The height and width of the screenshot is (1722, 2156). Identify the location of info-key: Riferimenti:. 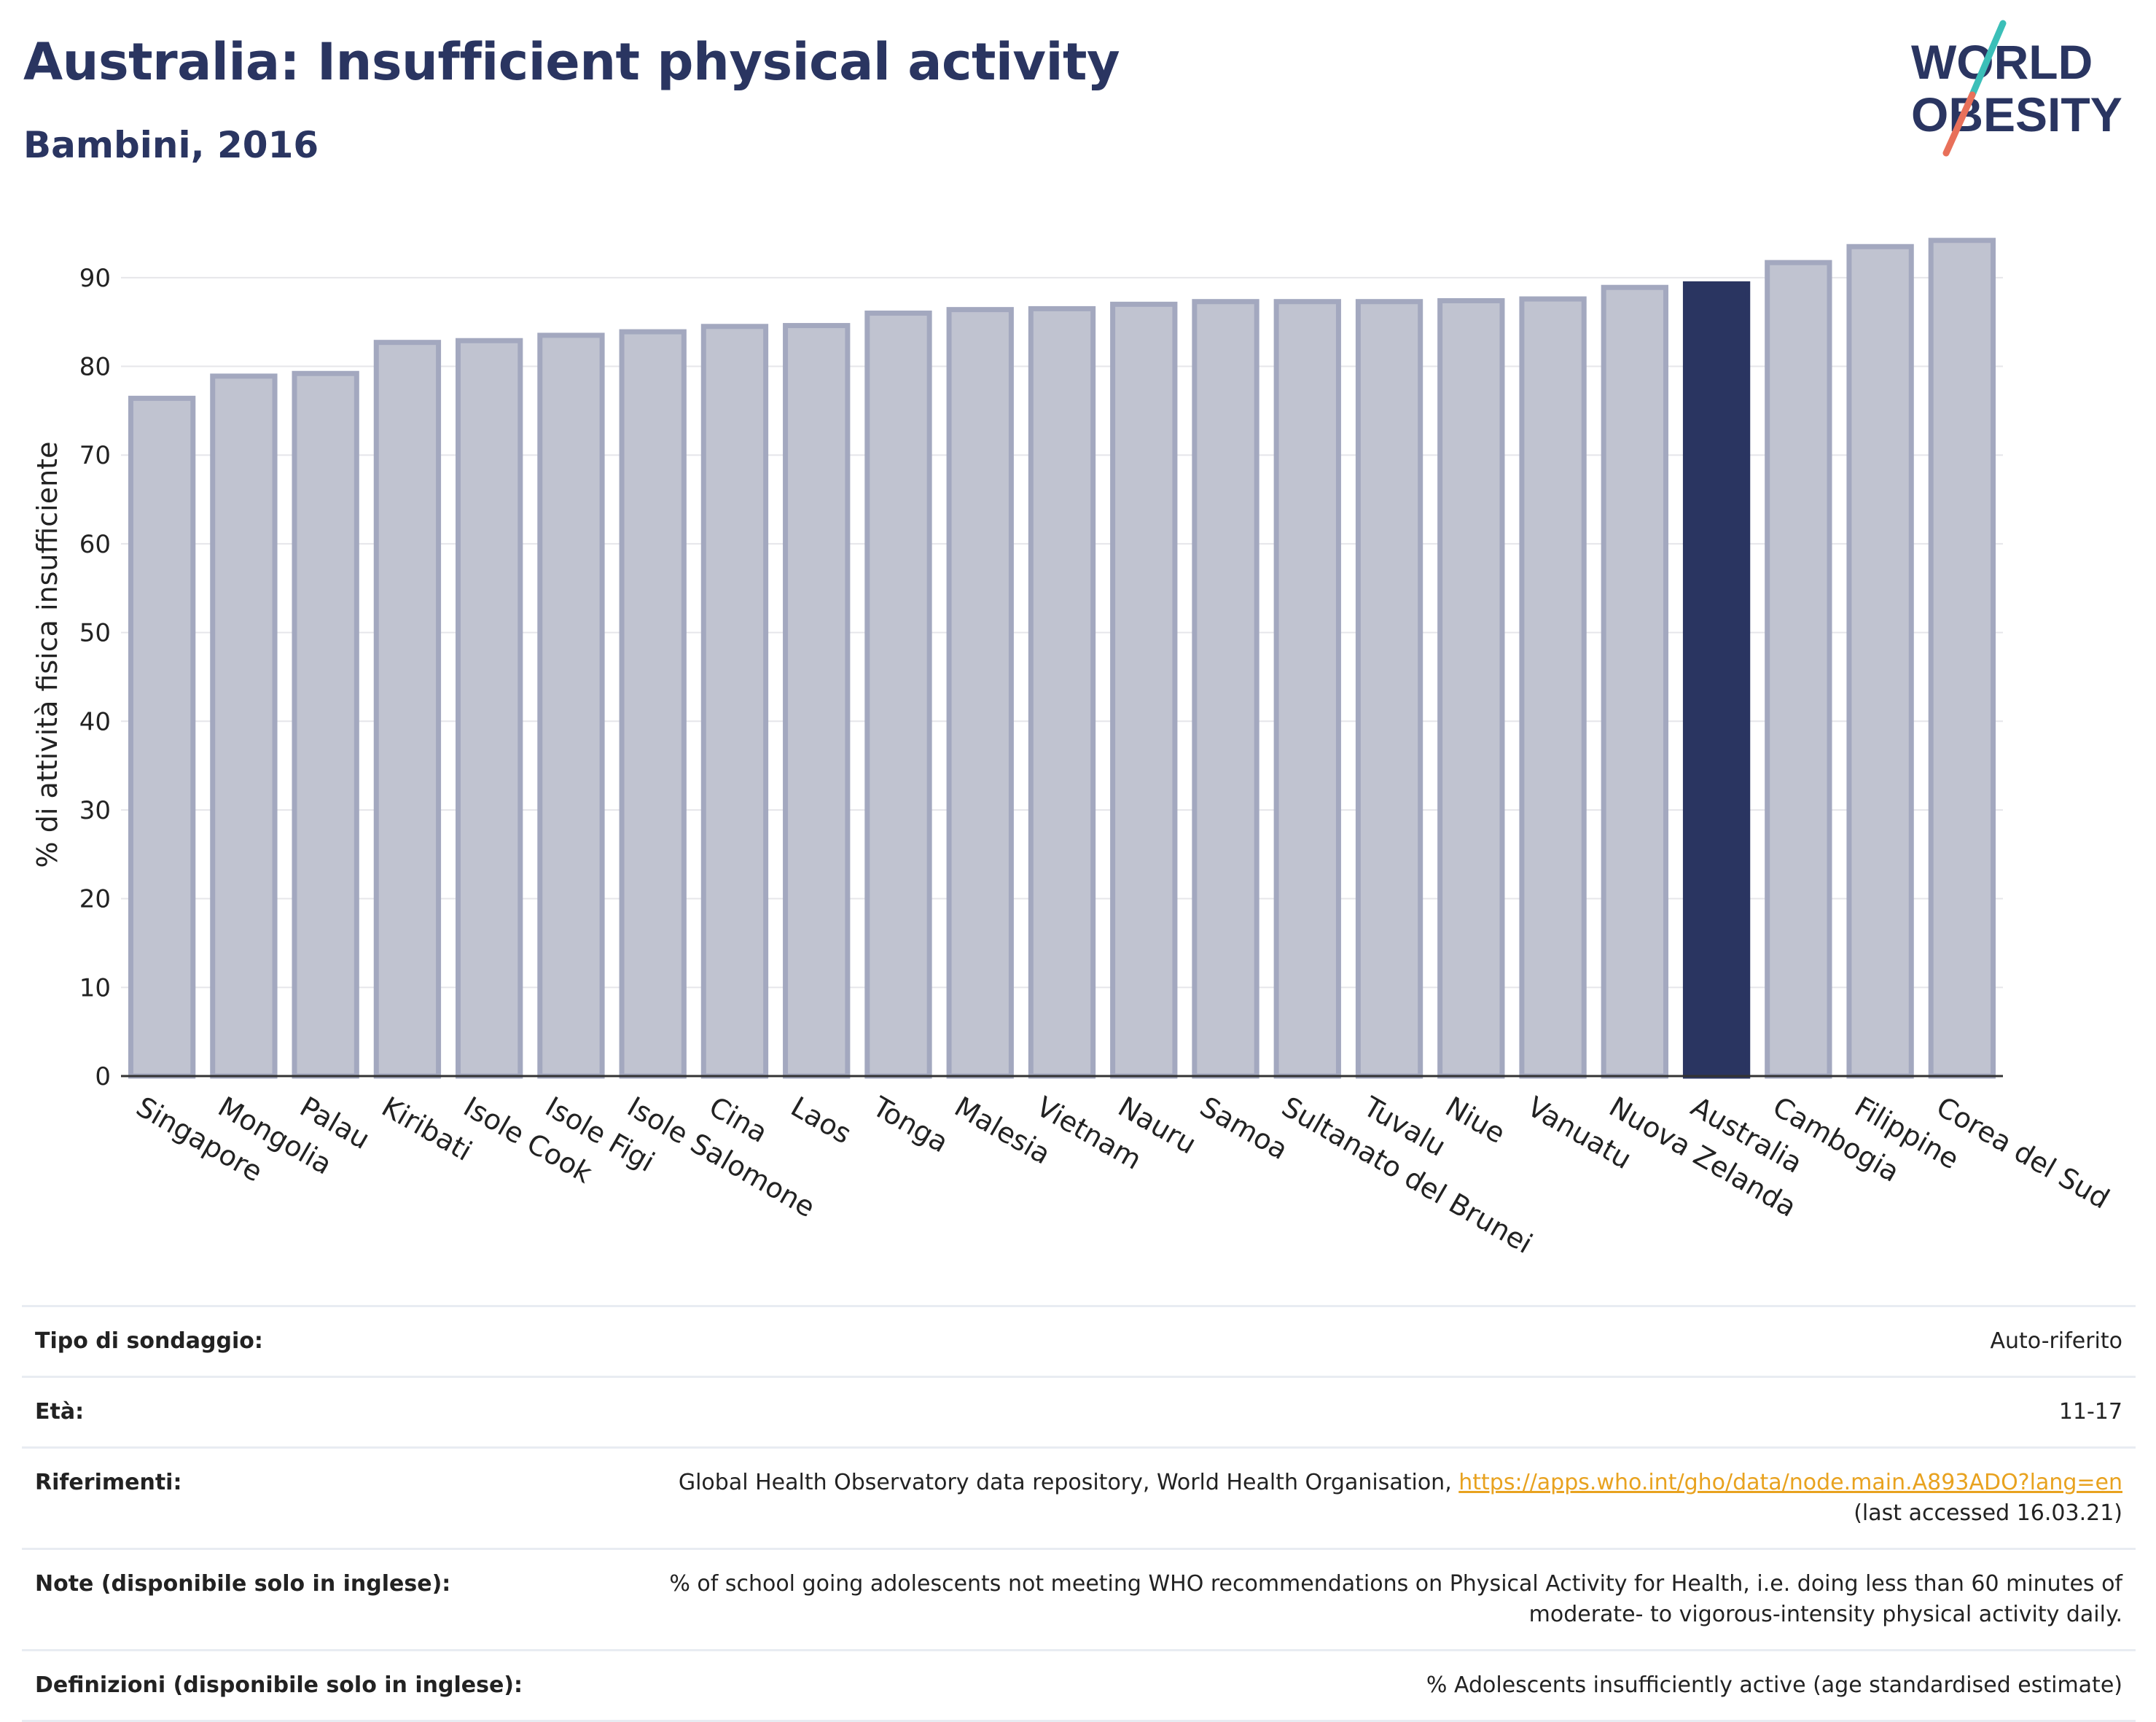
(109, 1482).